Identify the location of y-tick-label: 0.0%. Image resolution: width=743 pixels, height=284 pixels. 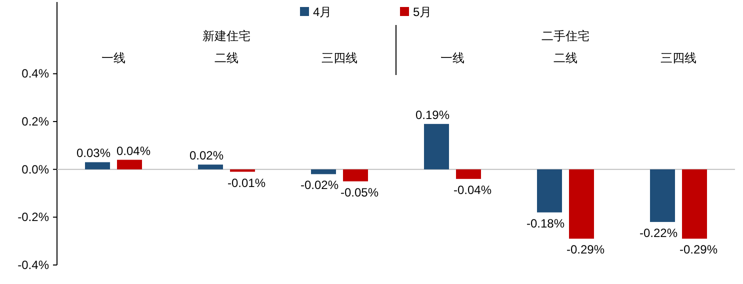
(36, 169).